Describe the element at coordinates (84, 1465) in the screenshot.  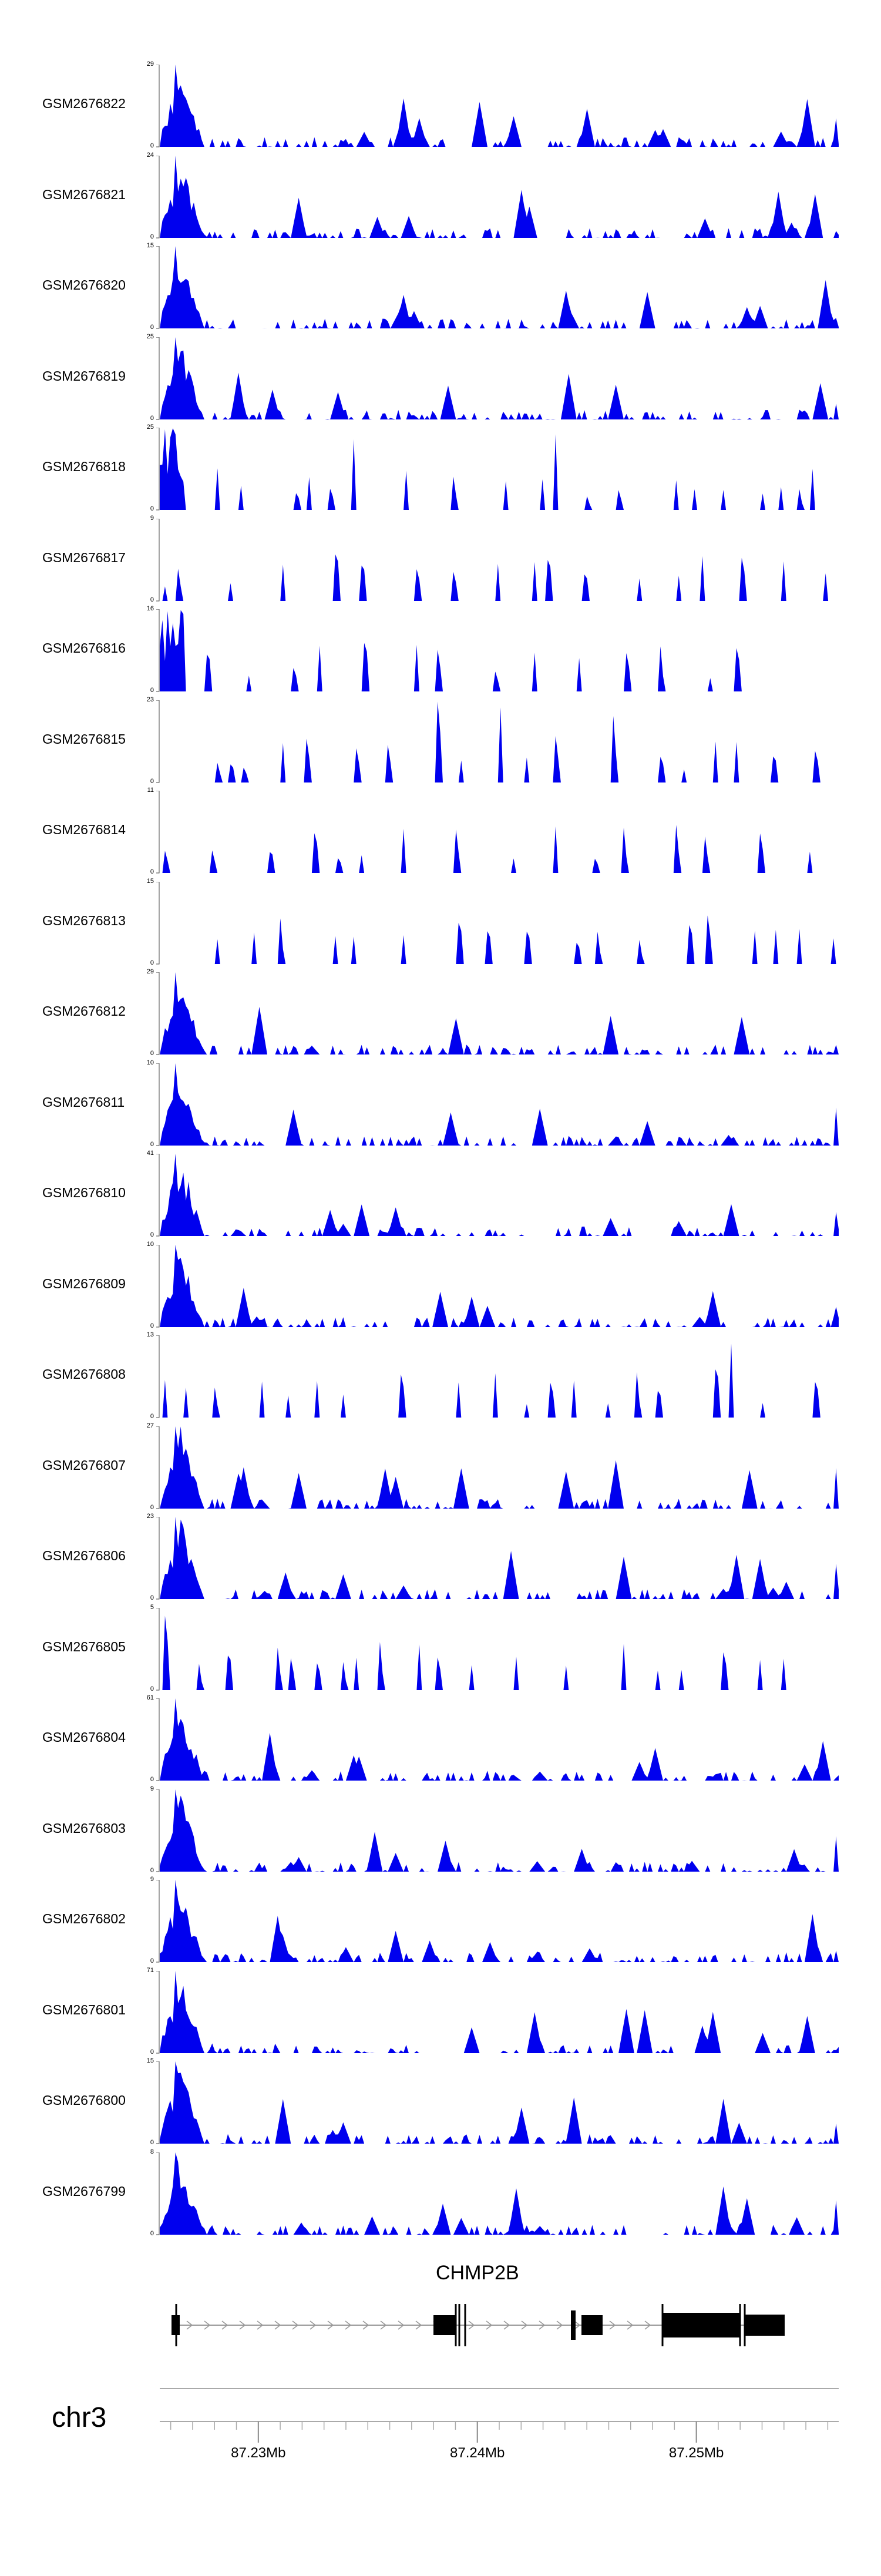
I see `track-label: GSM2676807` at that location.